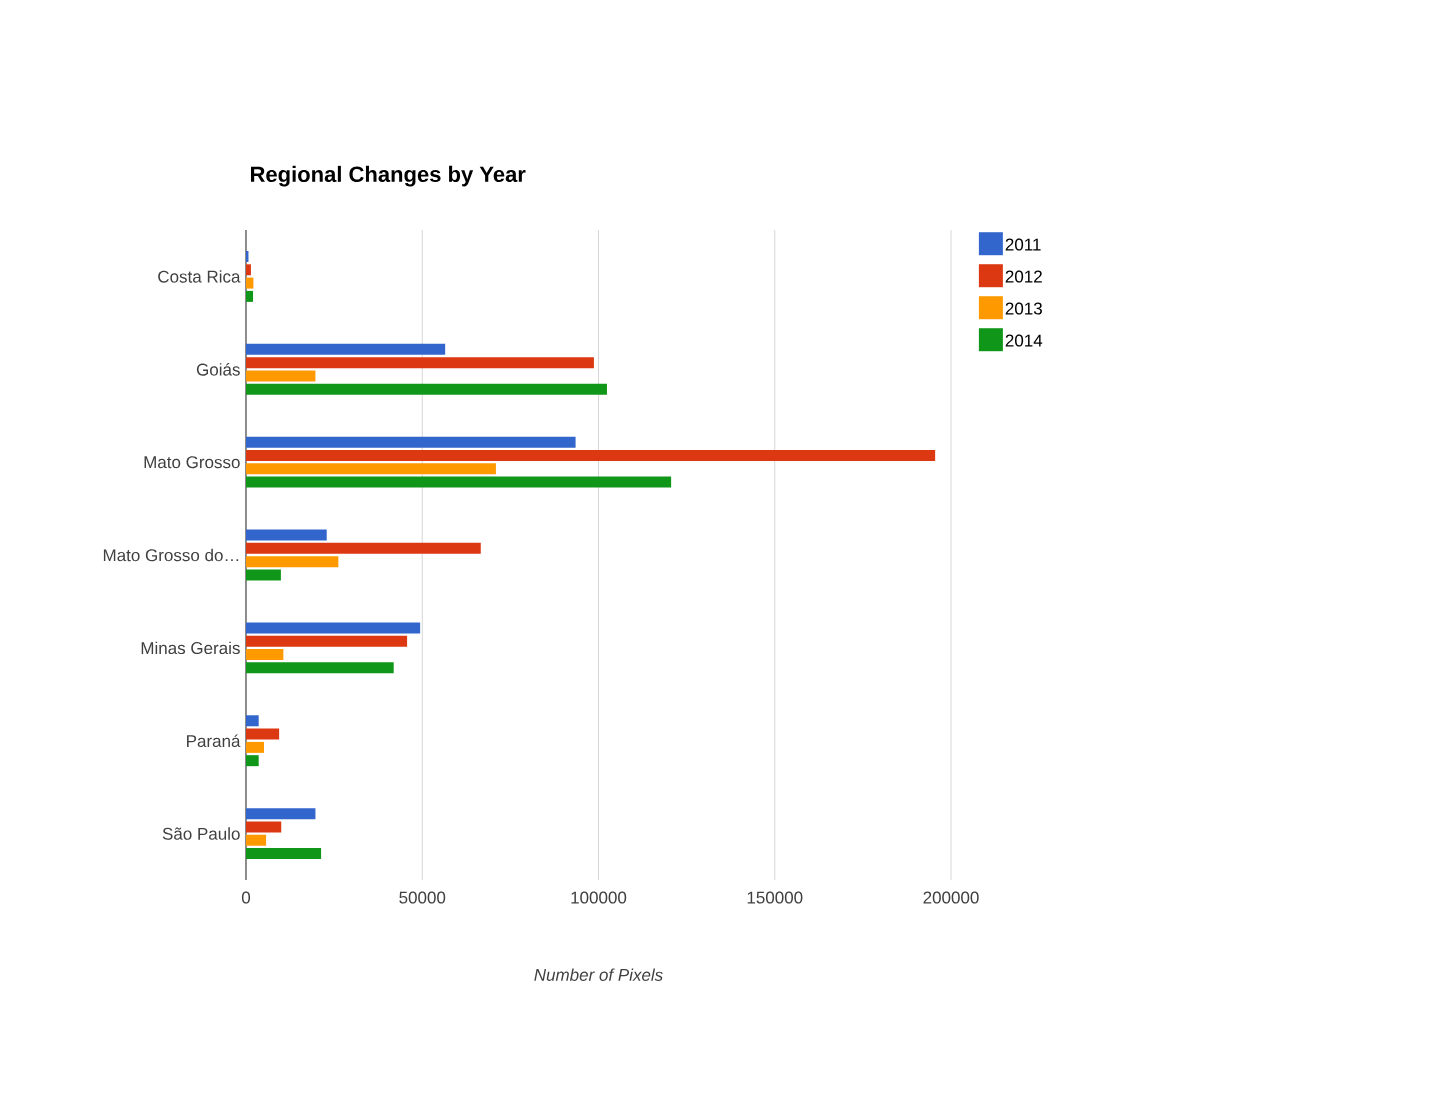 The width and height of the screenshot is (1439, 1097). I want to click on x-tick-label: 0, so click(246, 897).